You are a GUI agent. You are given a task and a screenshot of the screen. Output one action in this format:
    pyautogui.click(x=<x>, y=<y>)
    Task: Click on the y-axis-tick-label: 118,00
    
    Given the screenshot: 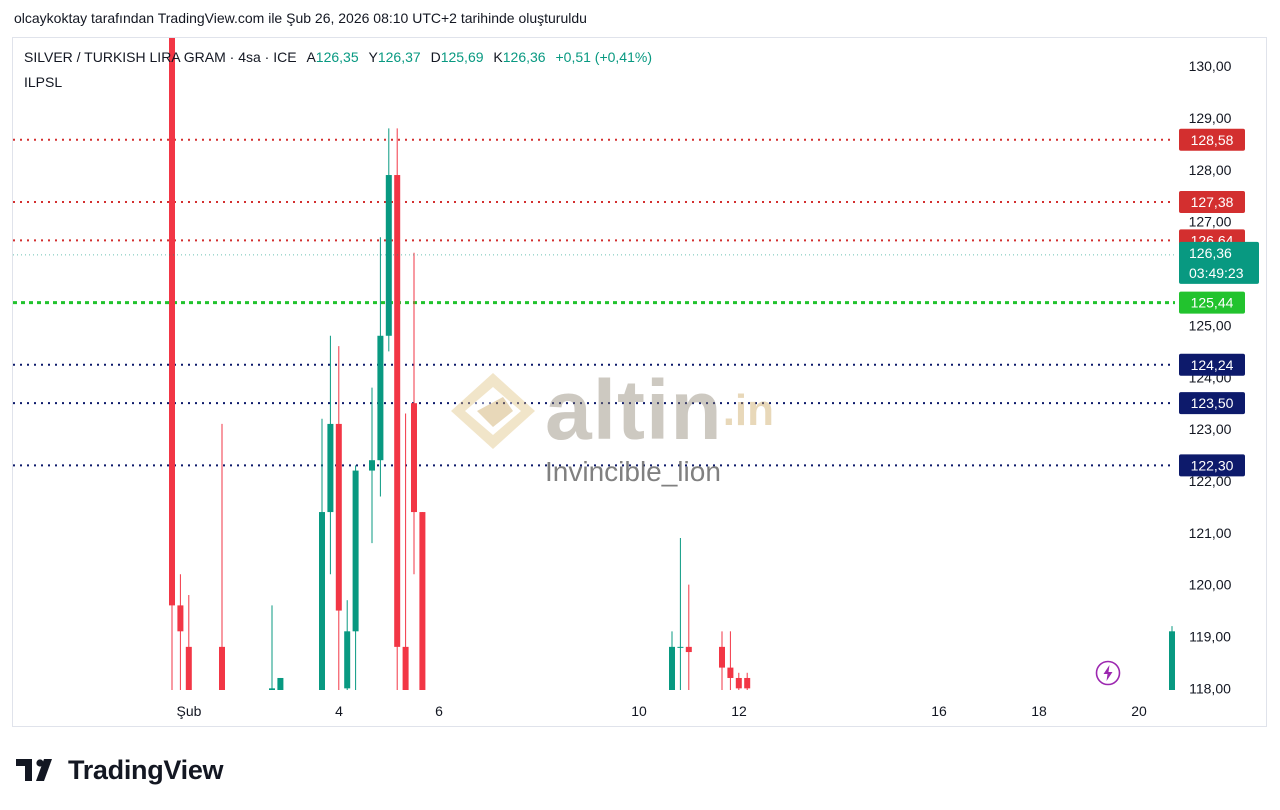 What is the action you would take?
    pyautogui.click(x=1210, y=688)
    